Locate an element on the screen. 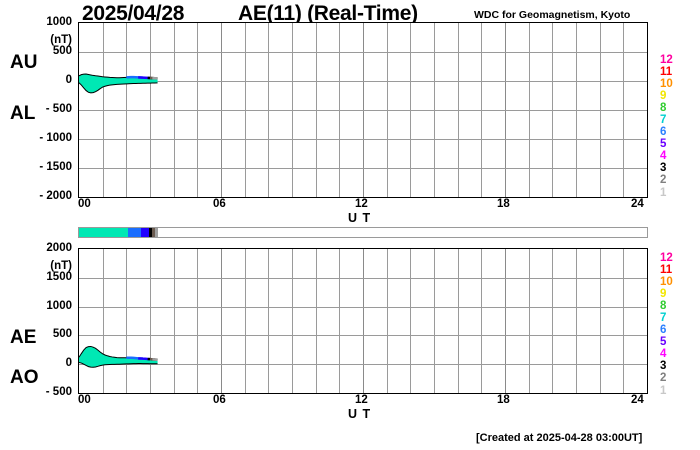 This screenshot has height=450, width=700. series-label-ae: AE is located at coordinates (23, 337).